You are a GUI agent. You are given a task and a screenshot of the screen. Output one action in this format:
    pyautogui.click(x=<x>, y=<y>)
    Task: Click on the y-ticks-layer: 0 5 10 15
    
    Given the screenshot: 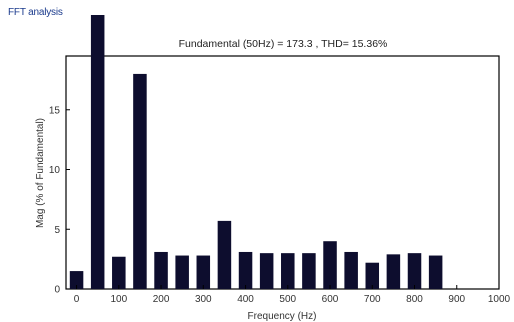 What is the action you would take?
    pyautogui.click(x=59, y=200)
    